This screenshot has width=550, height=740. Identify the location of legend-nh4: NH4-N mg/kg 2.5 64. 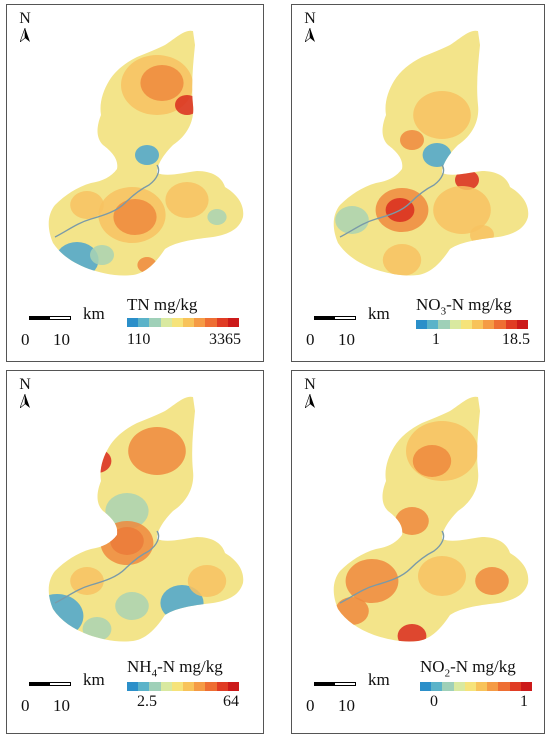
(194, 683).